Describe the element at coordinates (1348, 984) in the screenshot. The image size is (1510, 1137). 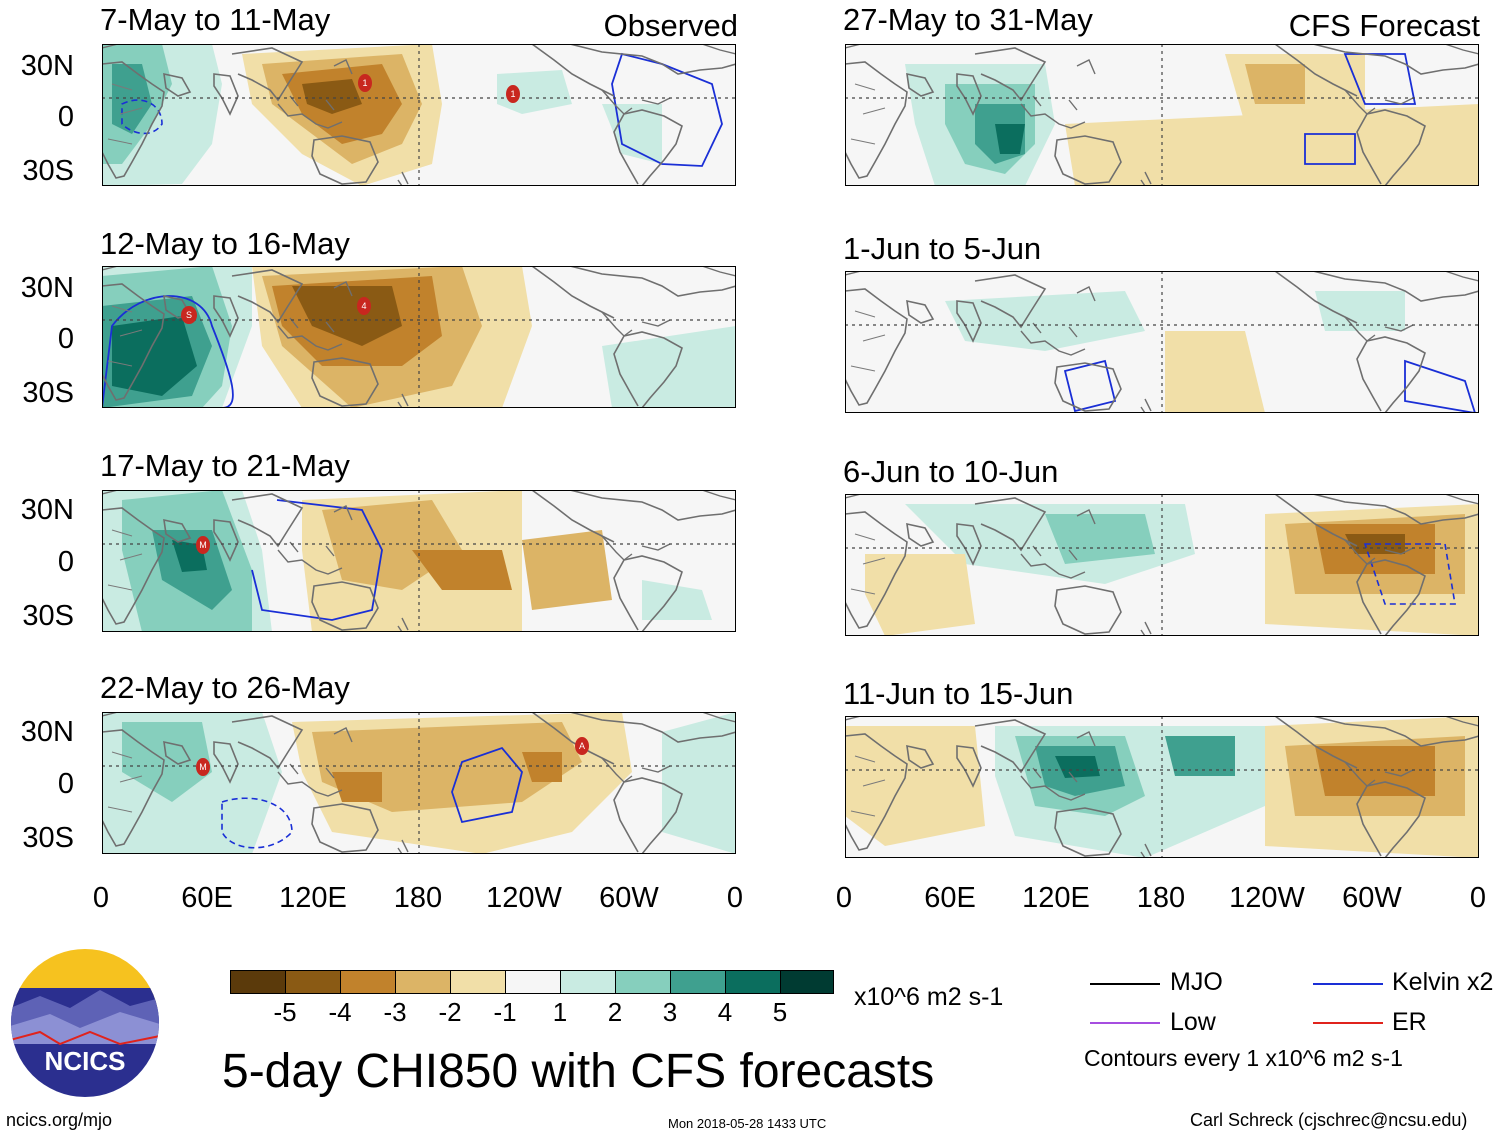
I see `legend-line-kelvin` at that location.